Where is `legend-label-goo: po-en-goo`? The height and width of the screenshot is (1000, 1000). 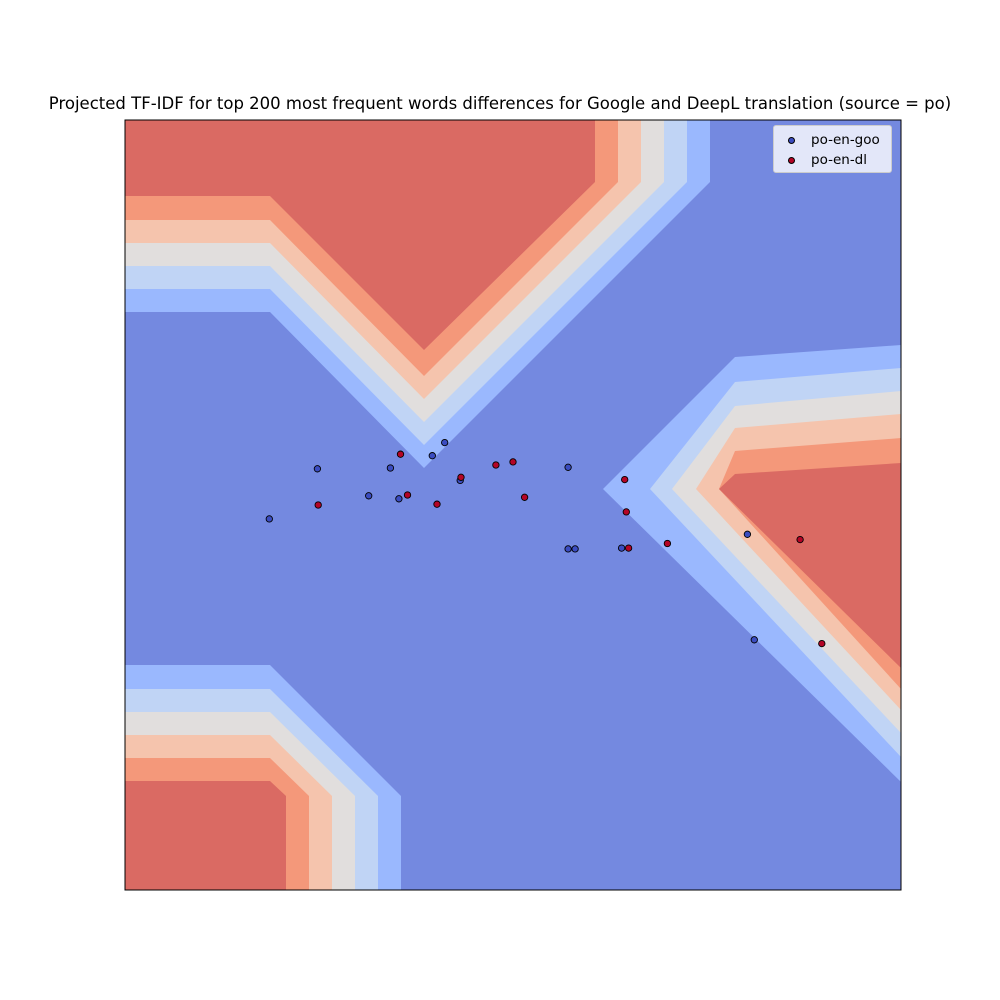
legend-label-goo: po-en-goo is located at coordinates (845, 140).